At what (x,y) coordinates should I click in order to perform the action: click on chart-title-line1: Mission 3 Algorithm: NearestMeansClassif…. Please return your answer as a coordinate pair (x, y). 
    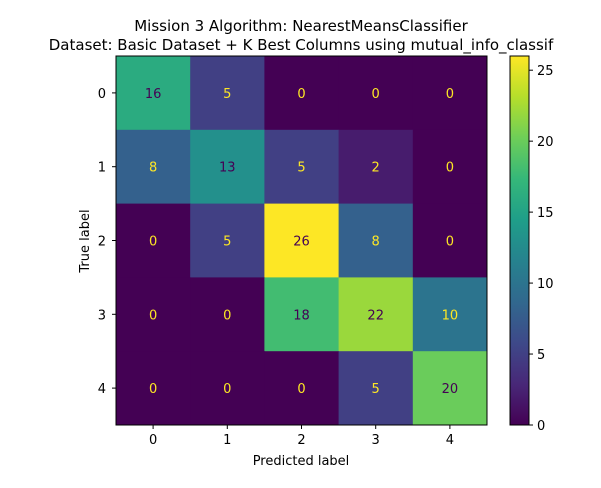
    Looking at the image, I should click on (301, 26).